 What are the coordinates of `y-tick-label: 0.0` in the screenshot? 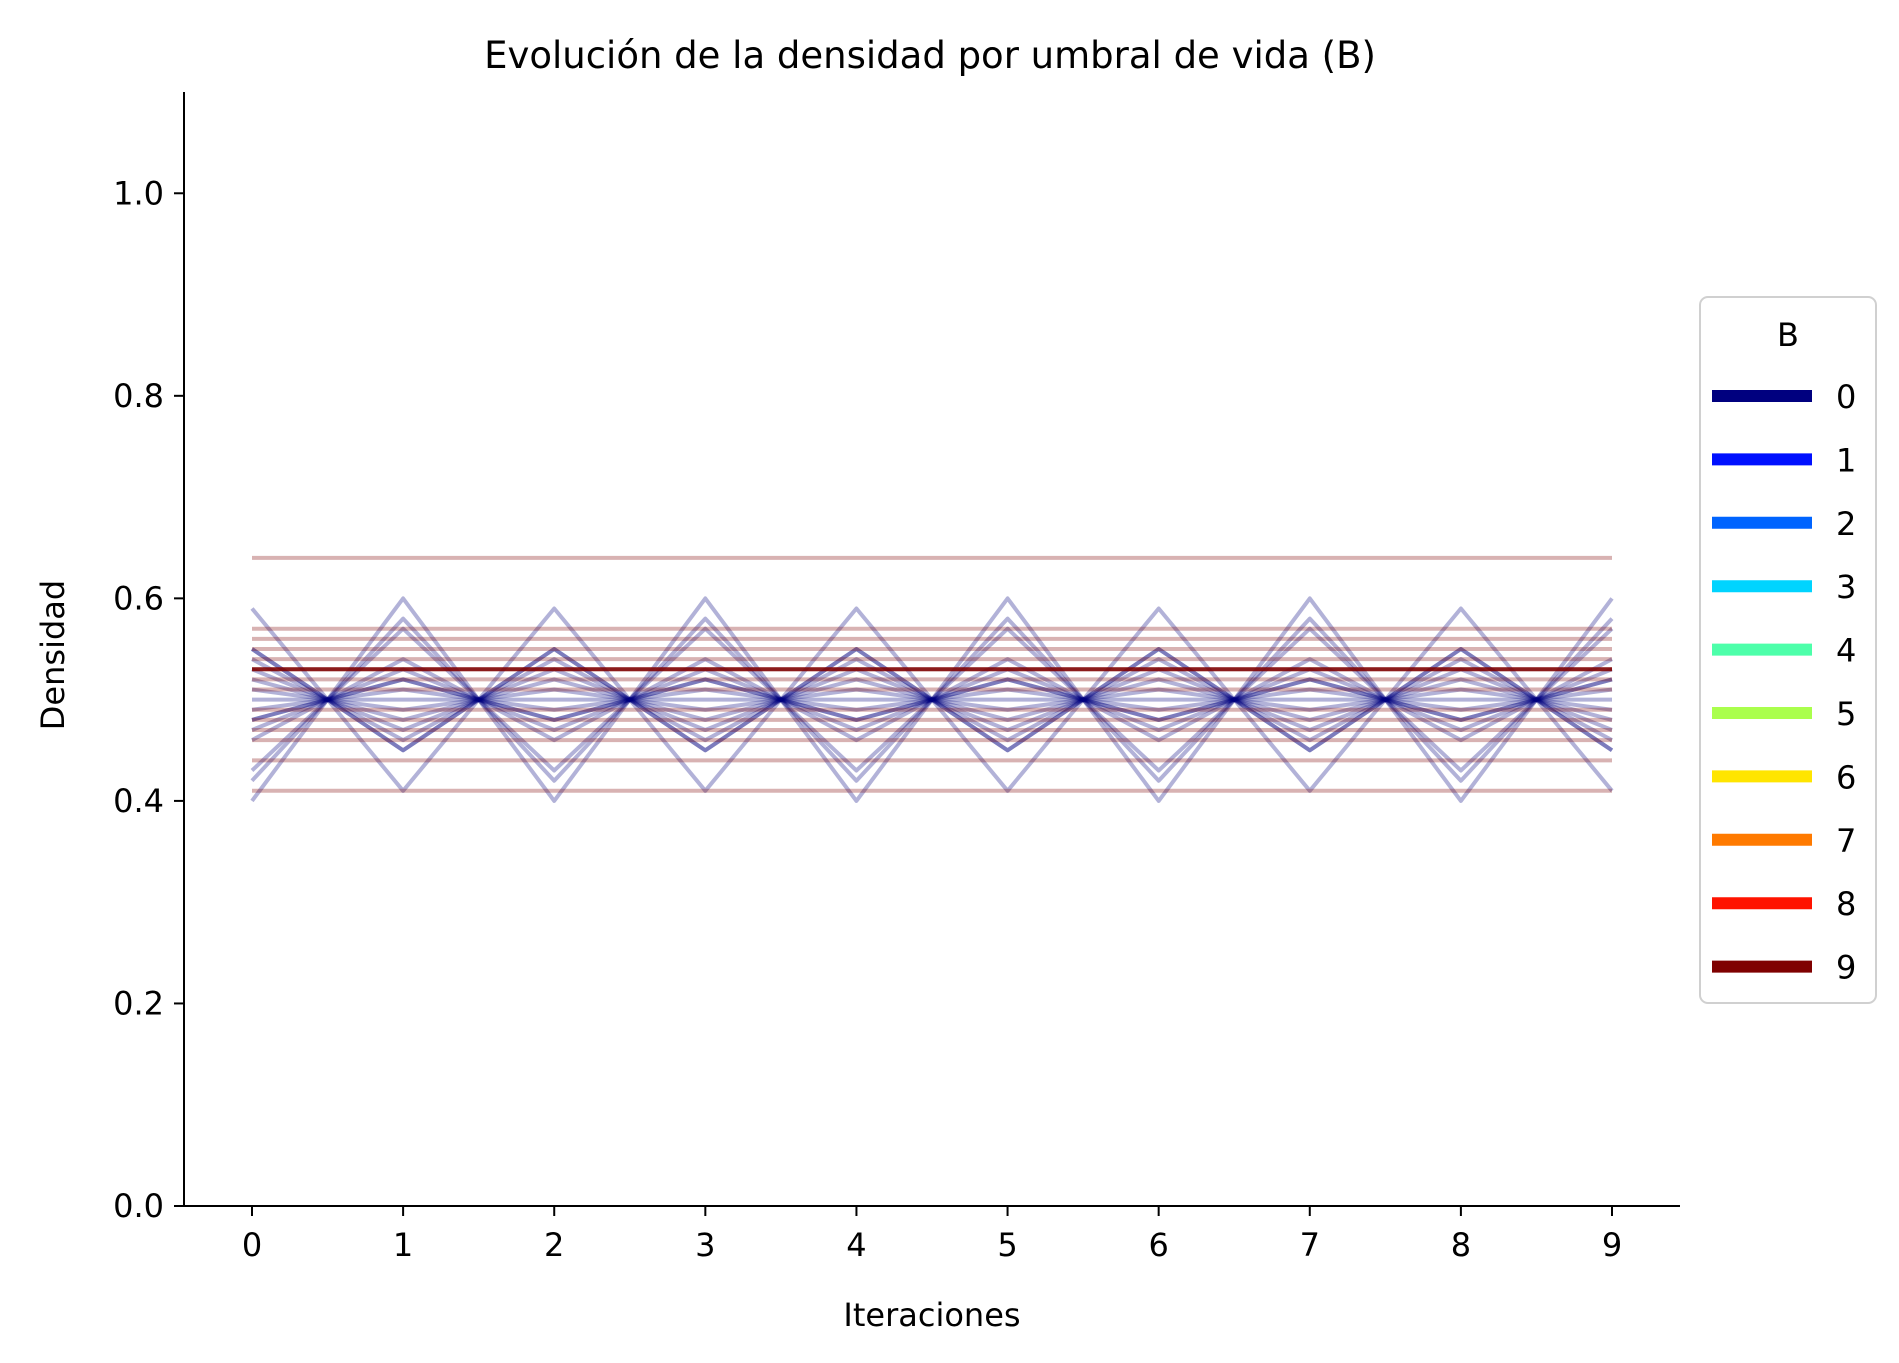 It's located at (138, 1206).